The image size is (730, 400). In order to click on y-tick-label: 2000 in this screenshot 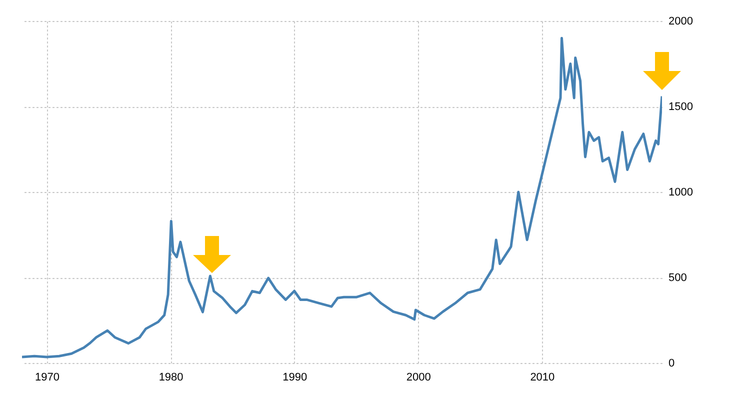, I will do `click(680, 22)`.